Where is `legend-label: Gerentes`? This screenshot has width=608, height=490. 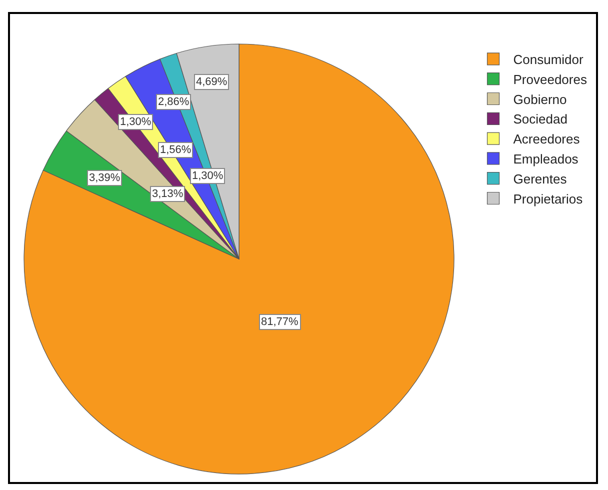
legend-label: Gerentes is located at coordinates (540, 178).